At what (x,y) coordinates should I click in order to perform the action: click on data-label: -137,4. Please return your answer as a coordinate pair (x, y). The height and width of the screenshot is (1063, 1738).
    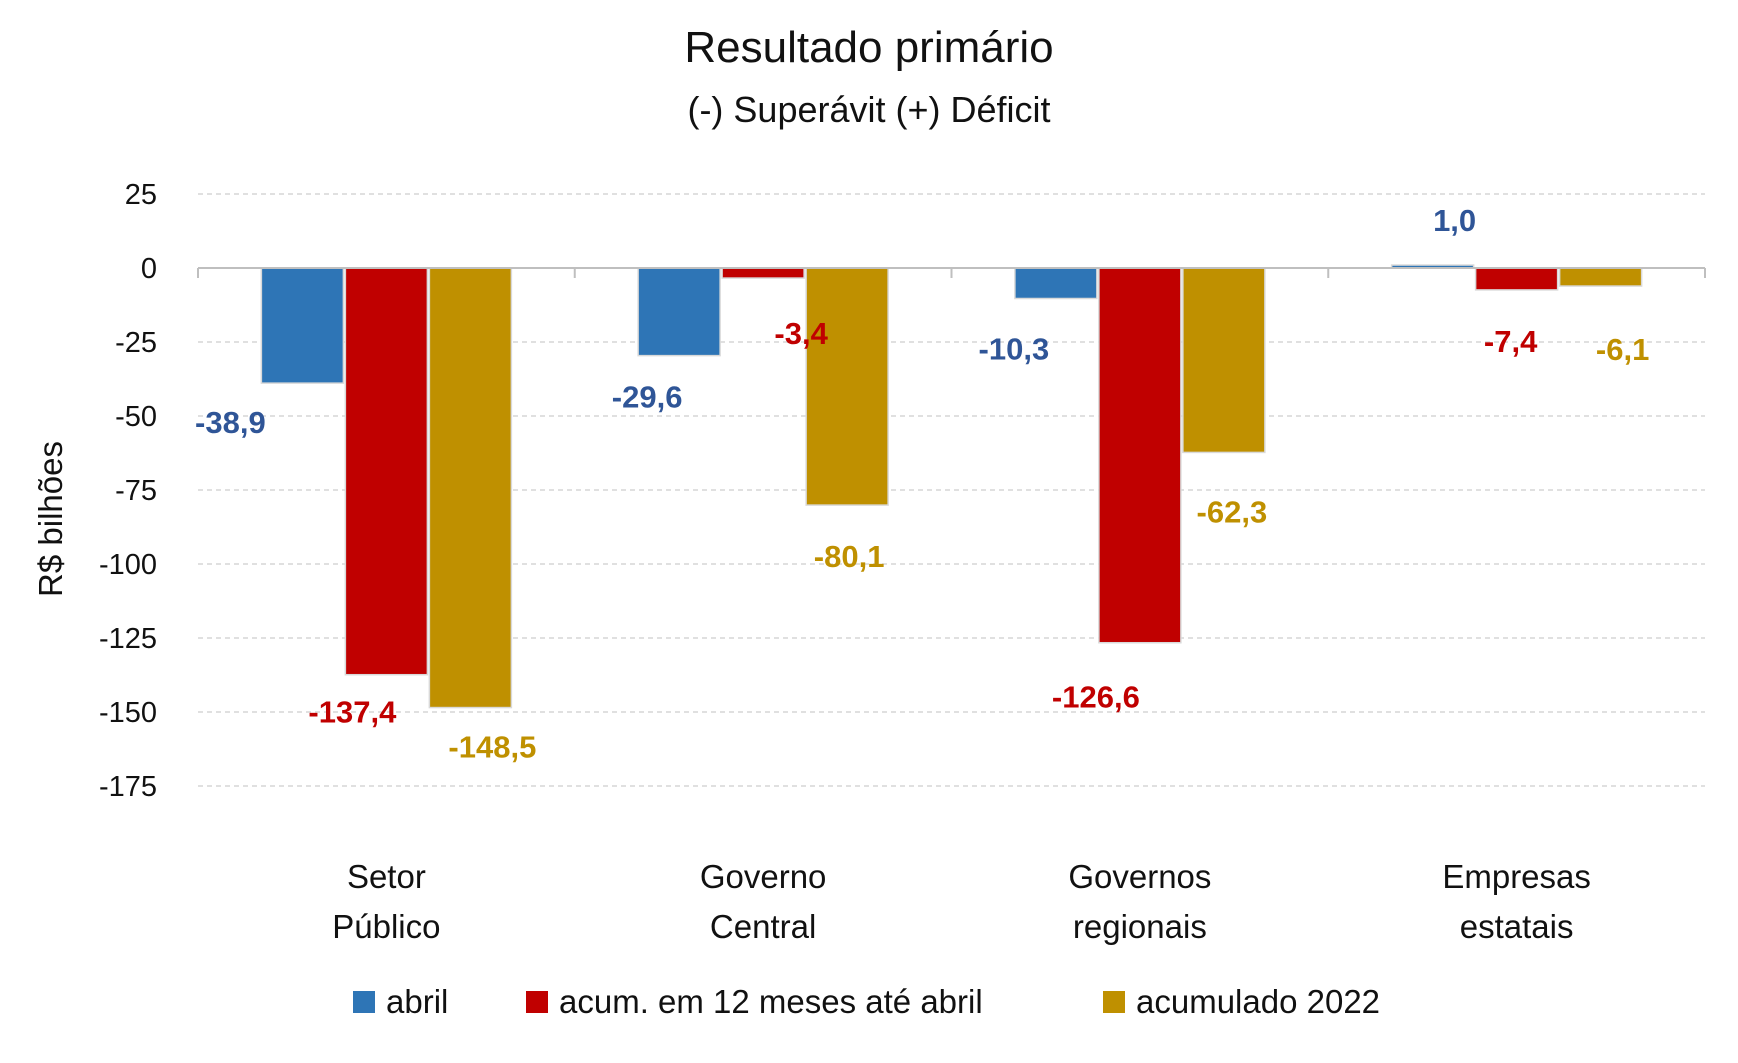
    Looking at the image, I should click on (352, 712).